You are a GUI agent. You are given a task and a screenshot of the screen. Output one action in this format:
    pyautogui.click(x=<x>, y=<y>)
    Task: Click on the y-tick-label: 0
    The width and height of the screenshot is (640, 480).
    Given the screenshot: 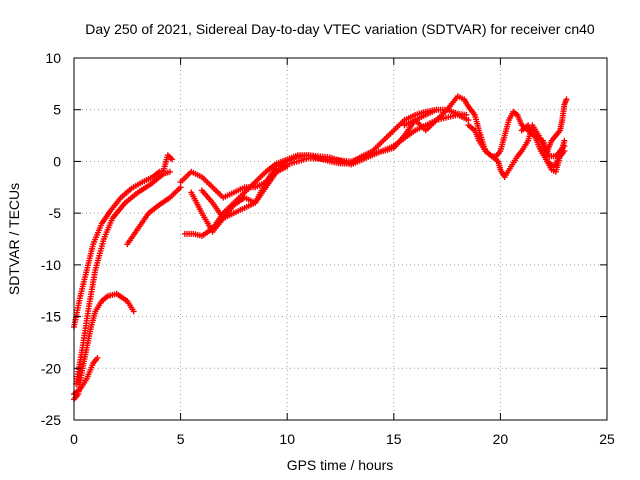 What is the action you would take?
    pyautogui.click(x=57, y=161)
    